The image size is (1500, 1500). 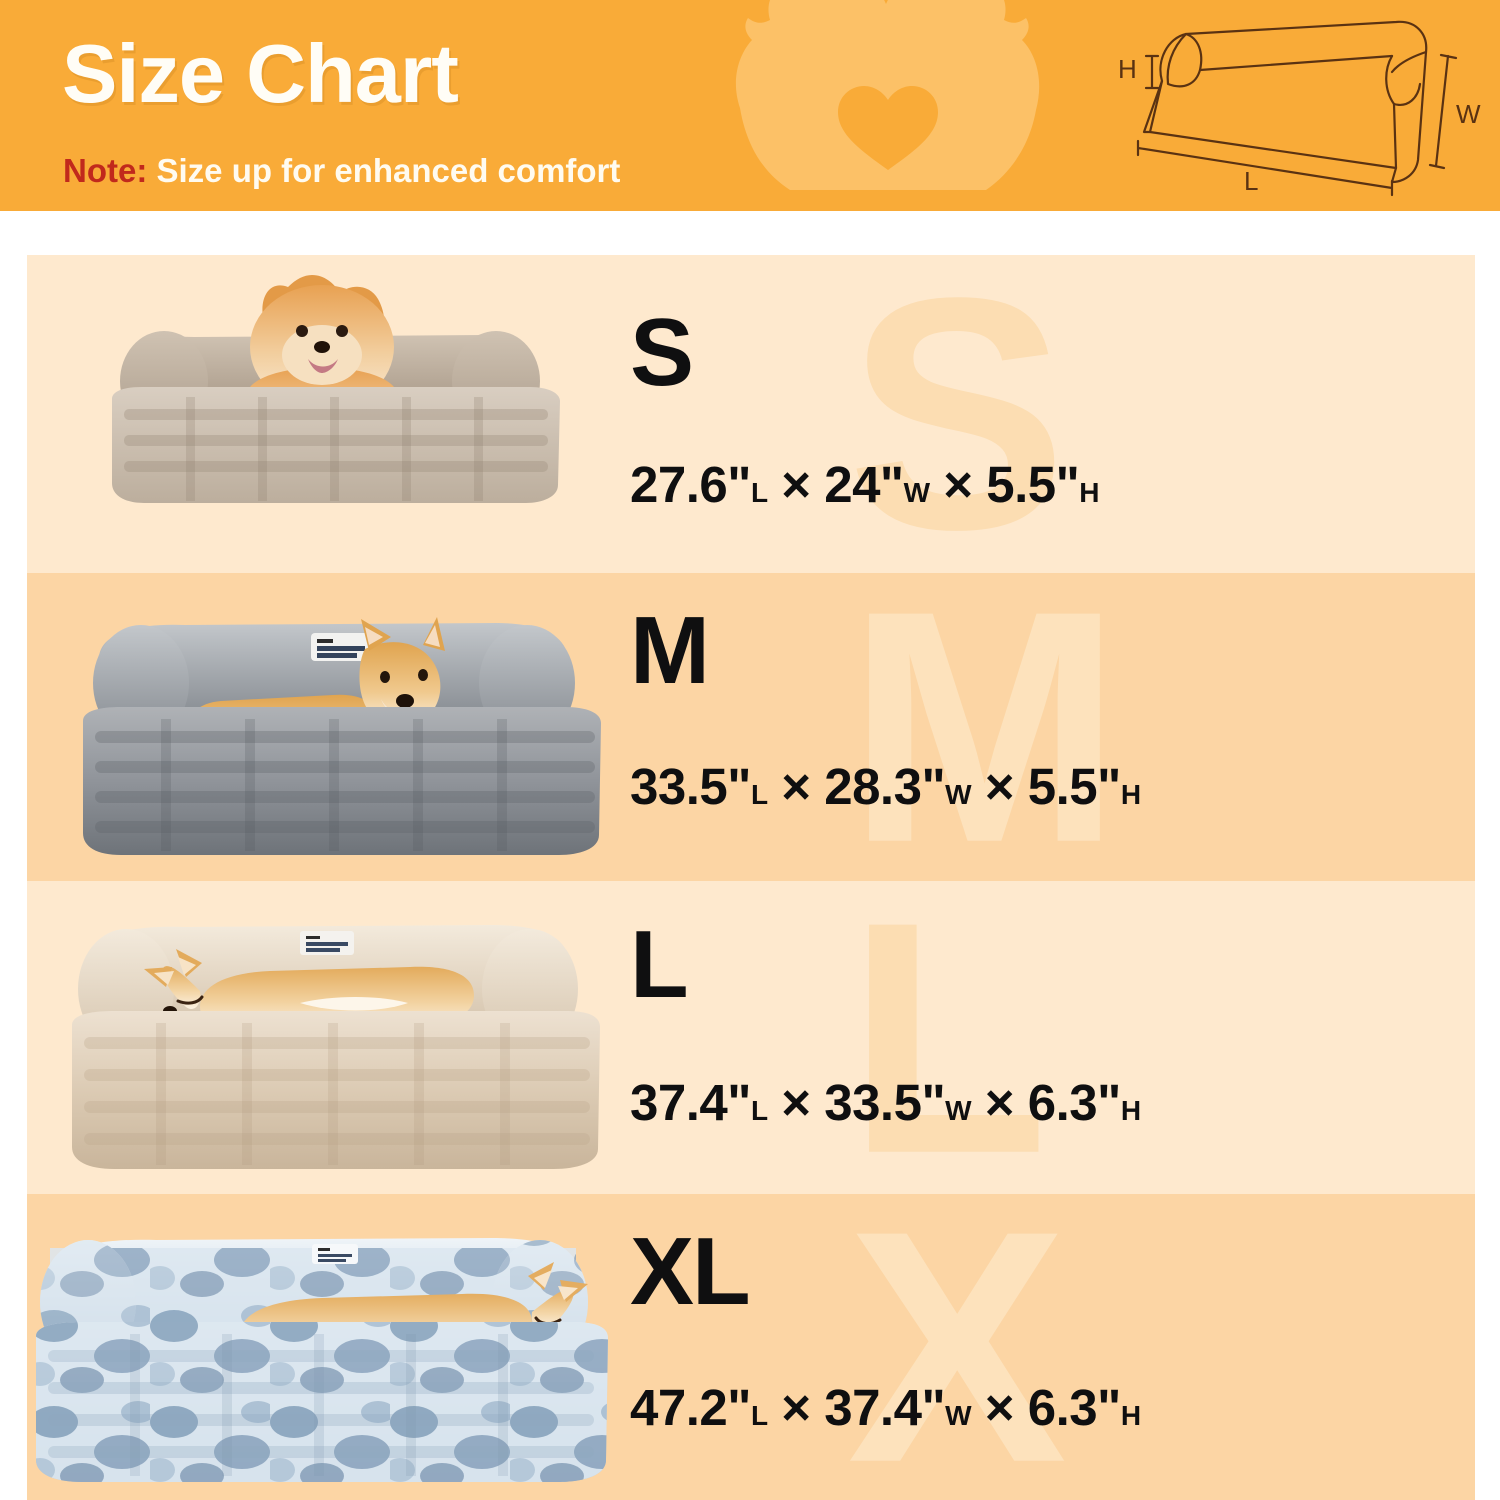 What do you see at coordinates (670, 650) in the screenshot?
I see `size-letter-m: M` at bounding box center [670, 650].